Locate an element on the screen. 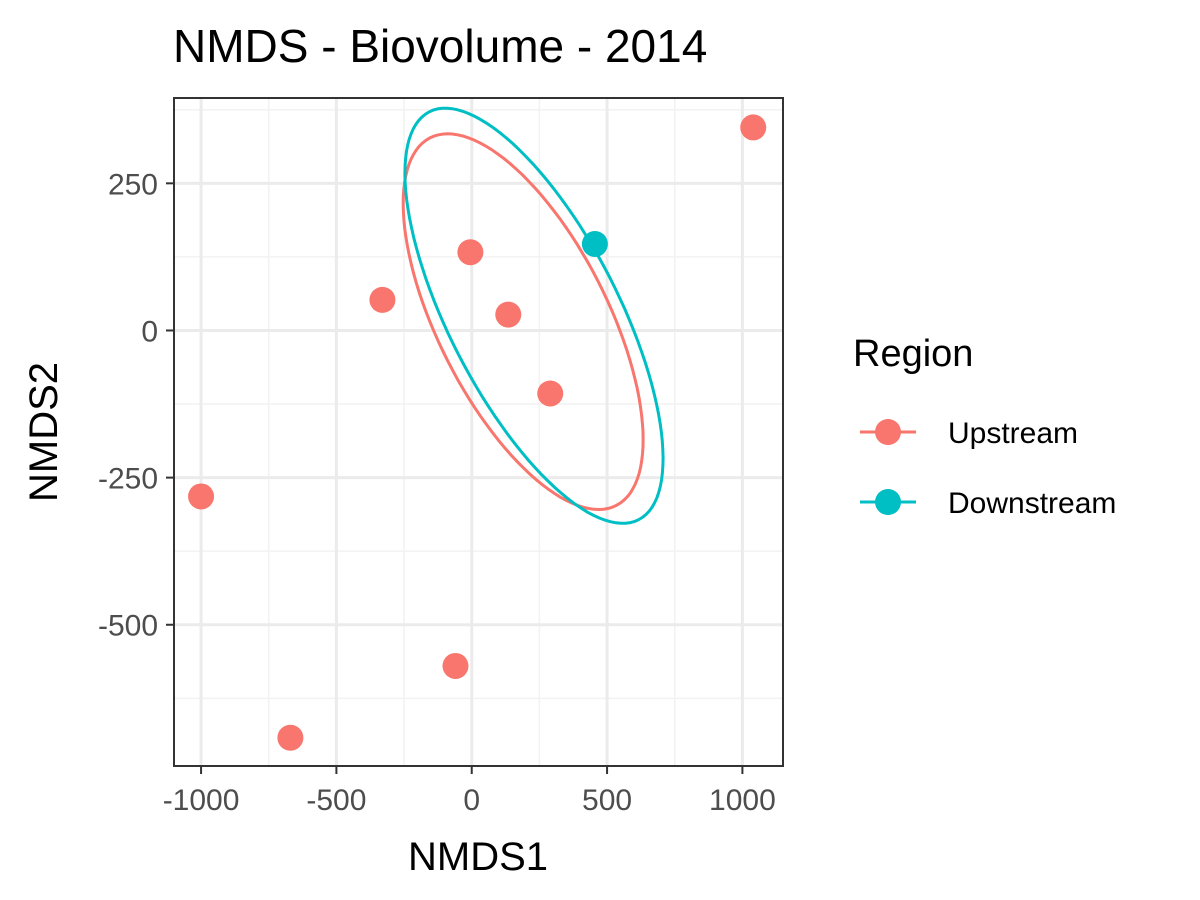 This screenshot has width=1200, height=900. legend-item-upstream: Upstream is located at coordinates (969, 433).